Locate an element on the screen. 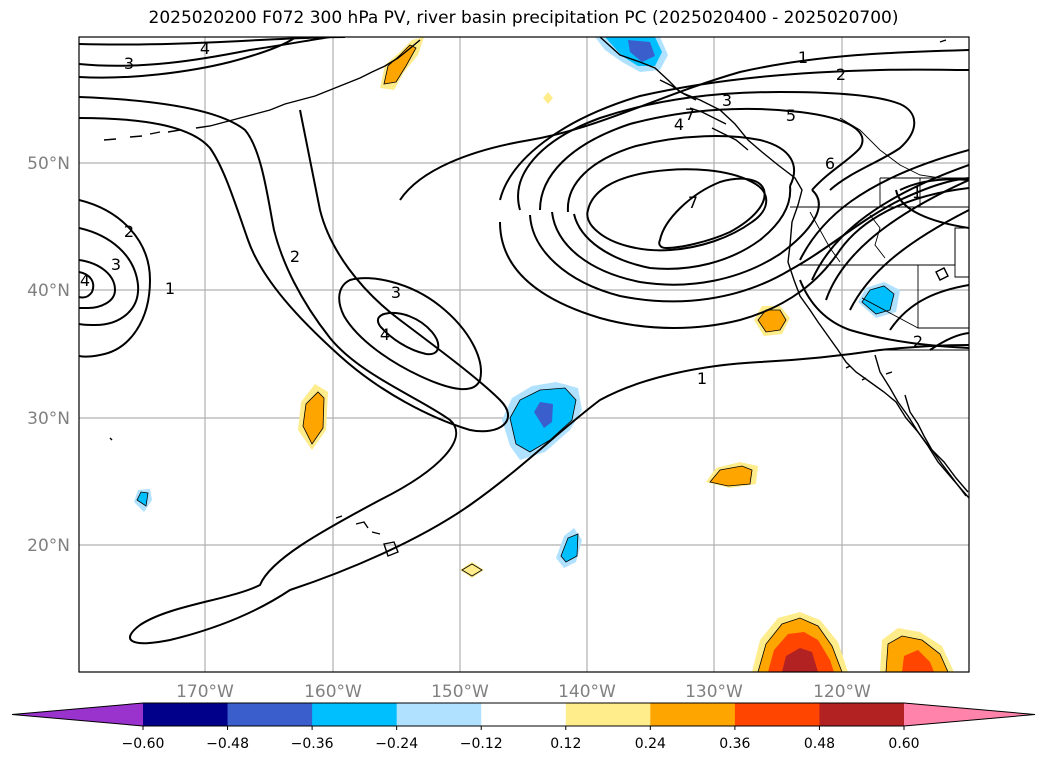 The image size is (1047, 765). colorbar-tick-label: 0.12 is located at coordinates (565, 744).